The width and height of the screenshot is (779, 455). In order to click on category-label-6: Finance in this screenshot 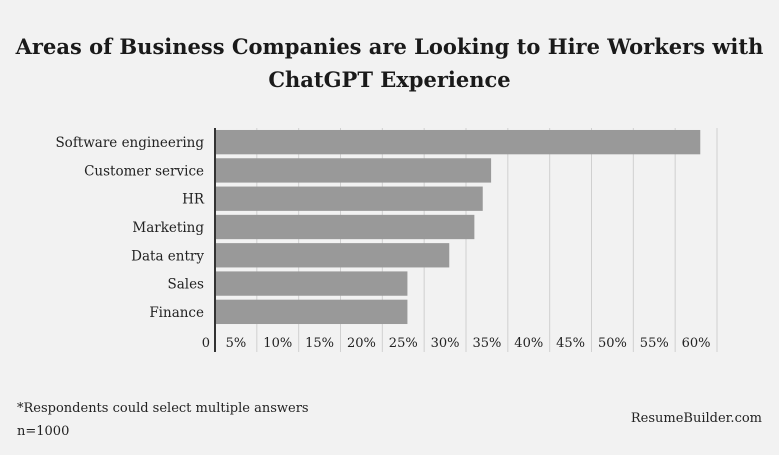, I will do `click(176, 313)`.